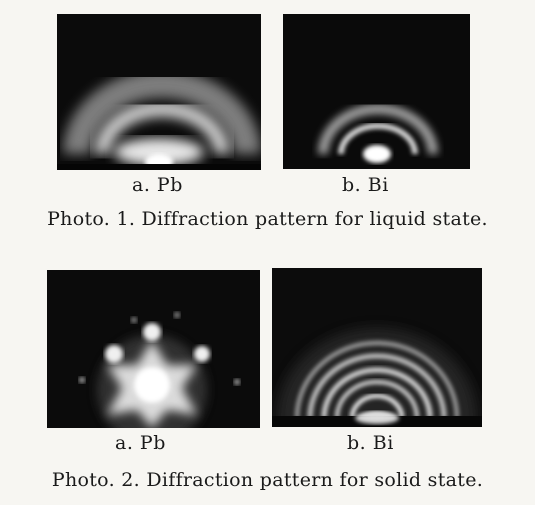 The width and height of the screenshot is (535, 505). Describe the element at coordinates (157, 185) in the screenshot. I see `photo-1a-label: a. Pb` at that location.